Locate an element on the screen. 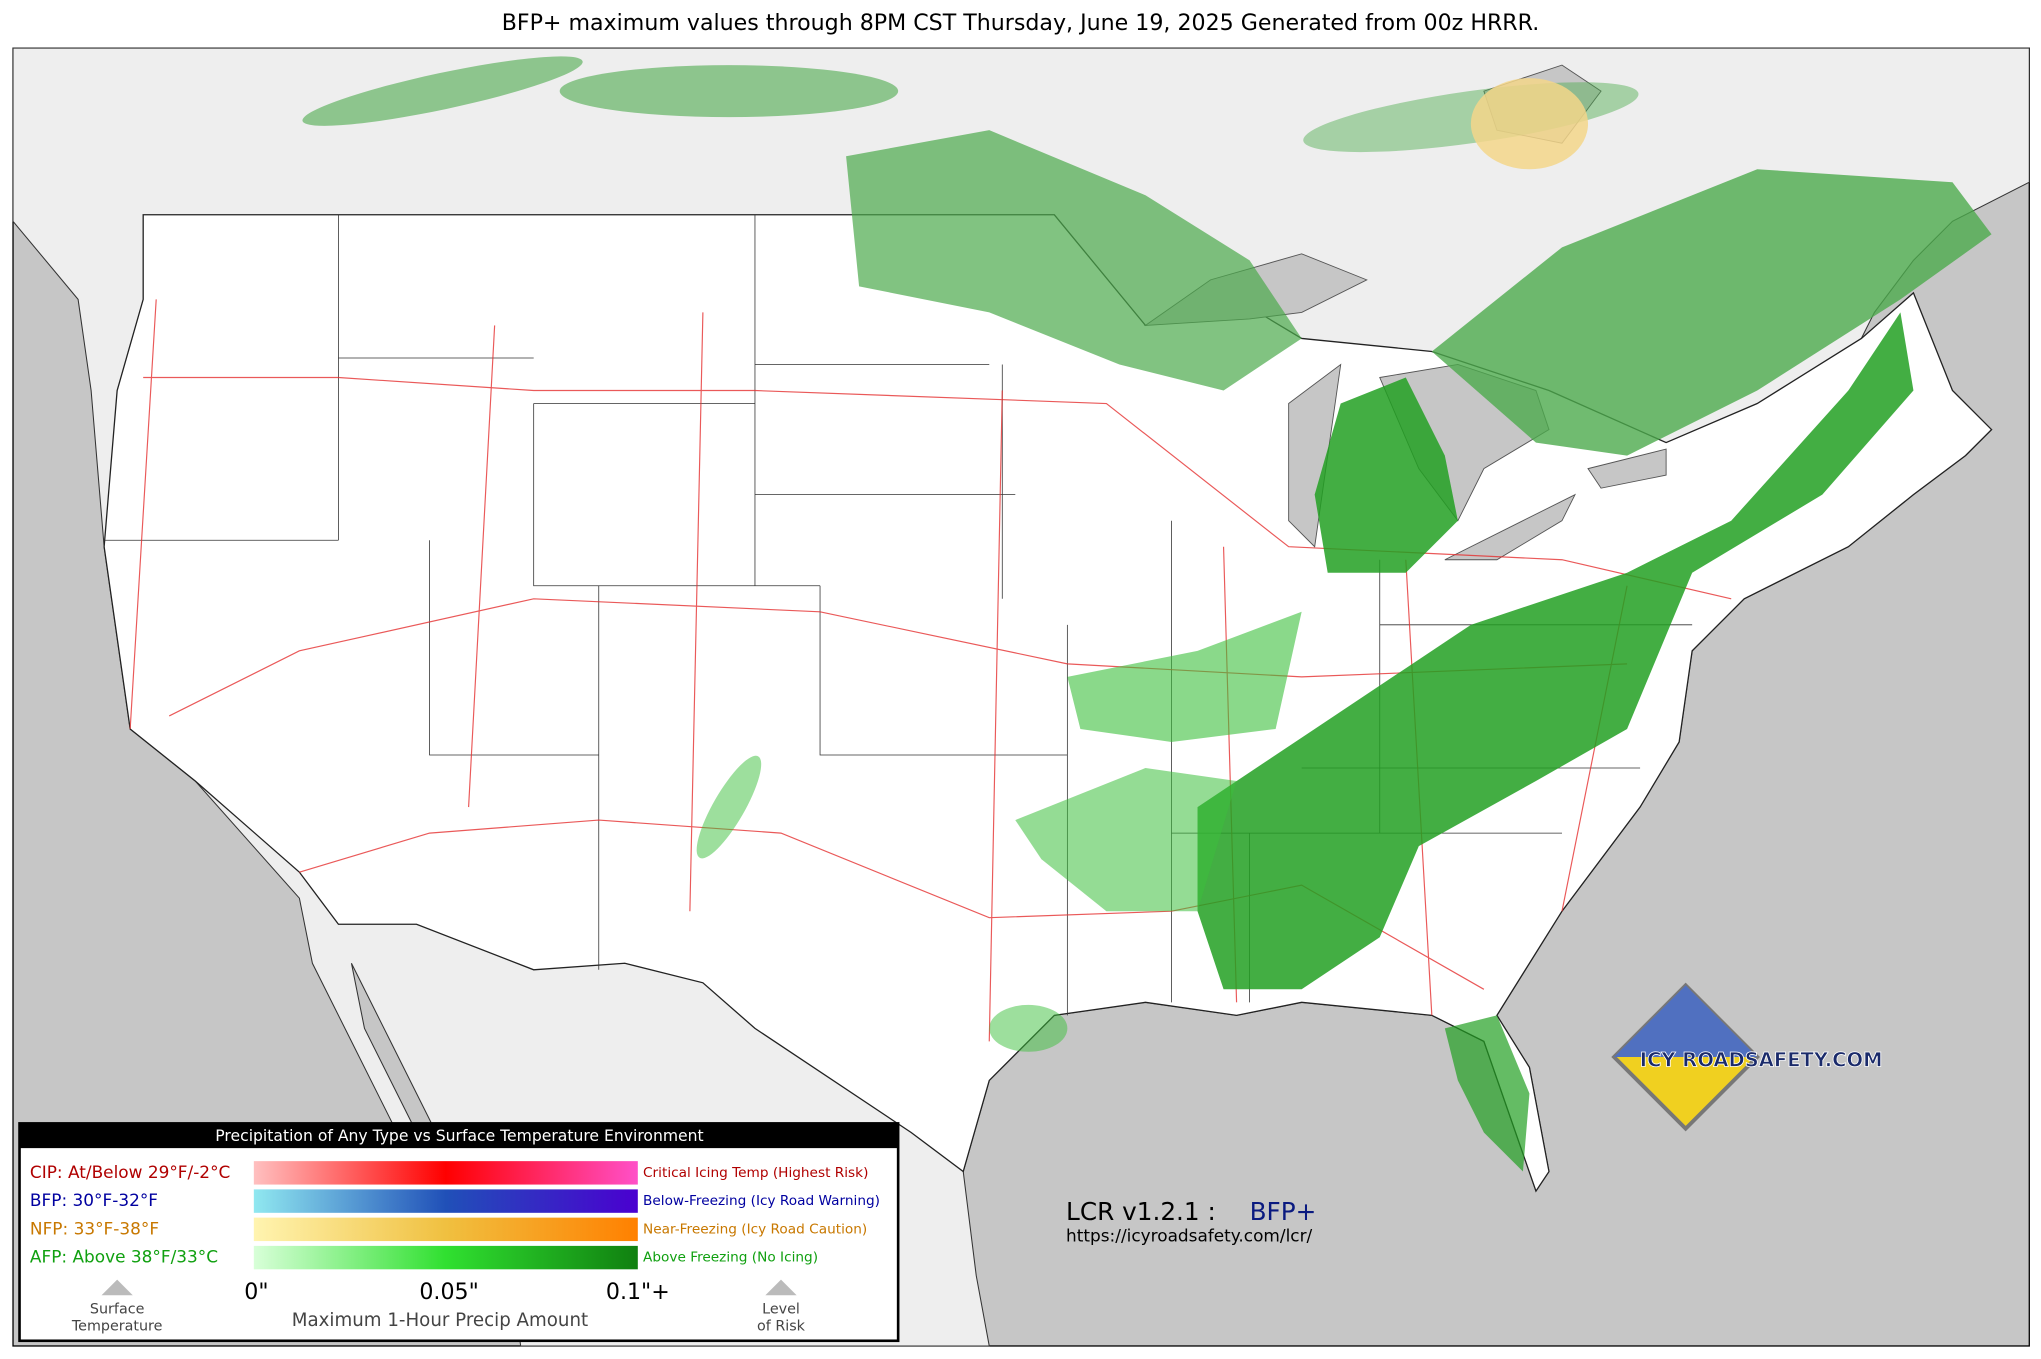  url: https://icyroadsafety.com/lcr/ is located at coordinates (1189, 1236).